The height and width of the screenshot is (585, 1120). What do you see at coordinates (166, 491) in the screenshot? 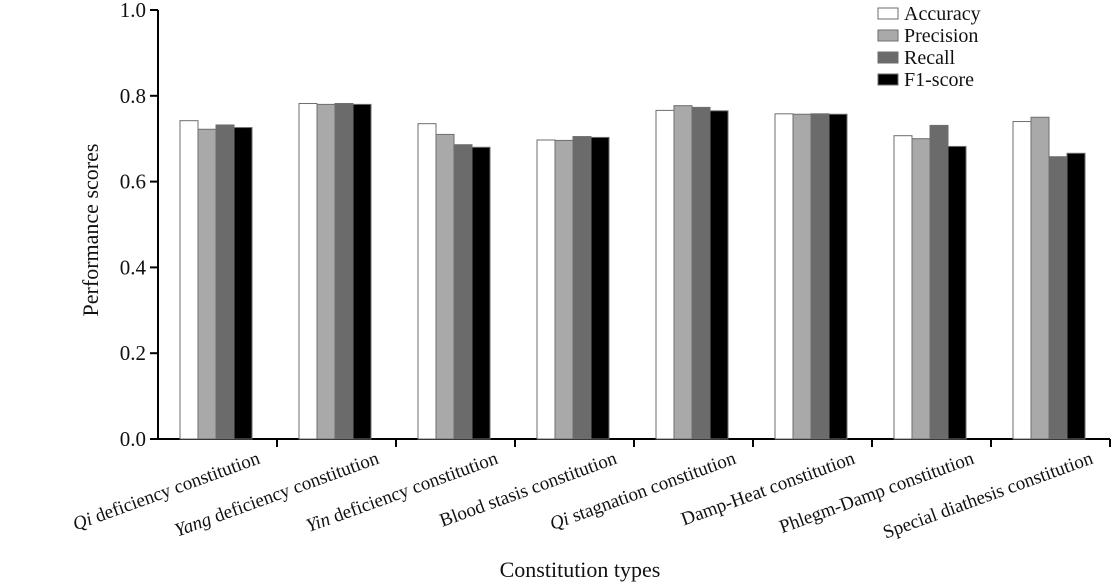
I see `category-label: Qi deficiency constitution` at bounding box center [166, 491].